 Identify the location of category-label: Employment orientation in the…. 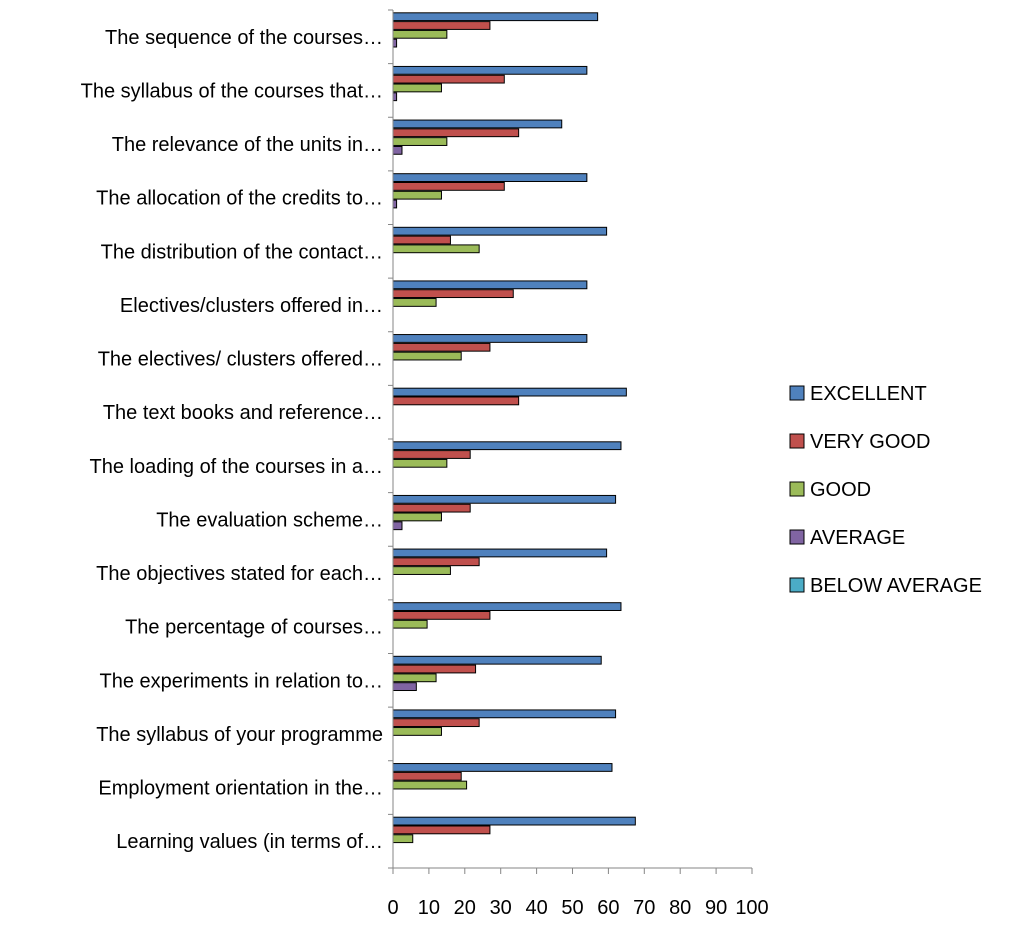
(240, 789).